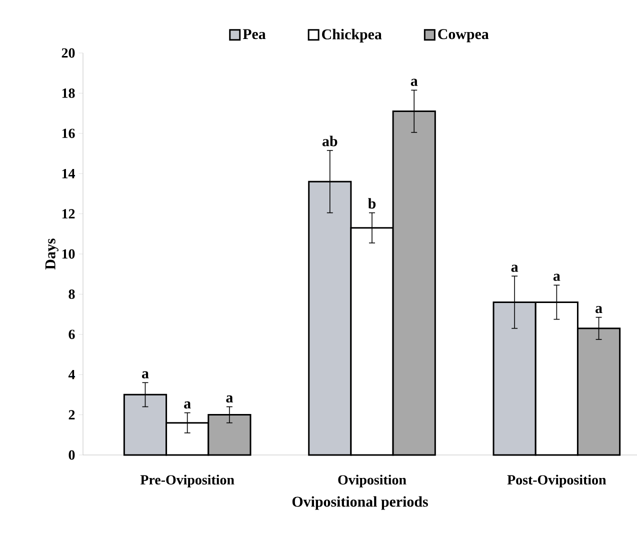  Describe the element at coordinates (68, 53) in the screenshot. I see `y-tick-label: 20` at that location.